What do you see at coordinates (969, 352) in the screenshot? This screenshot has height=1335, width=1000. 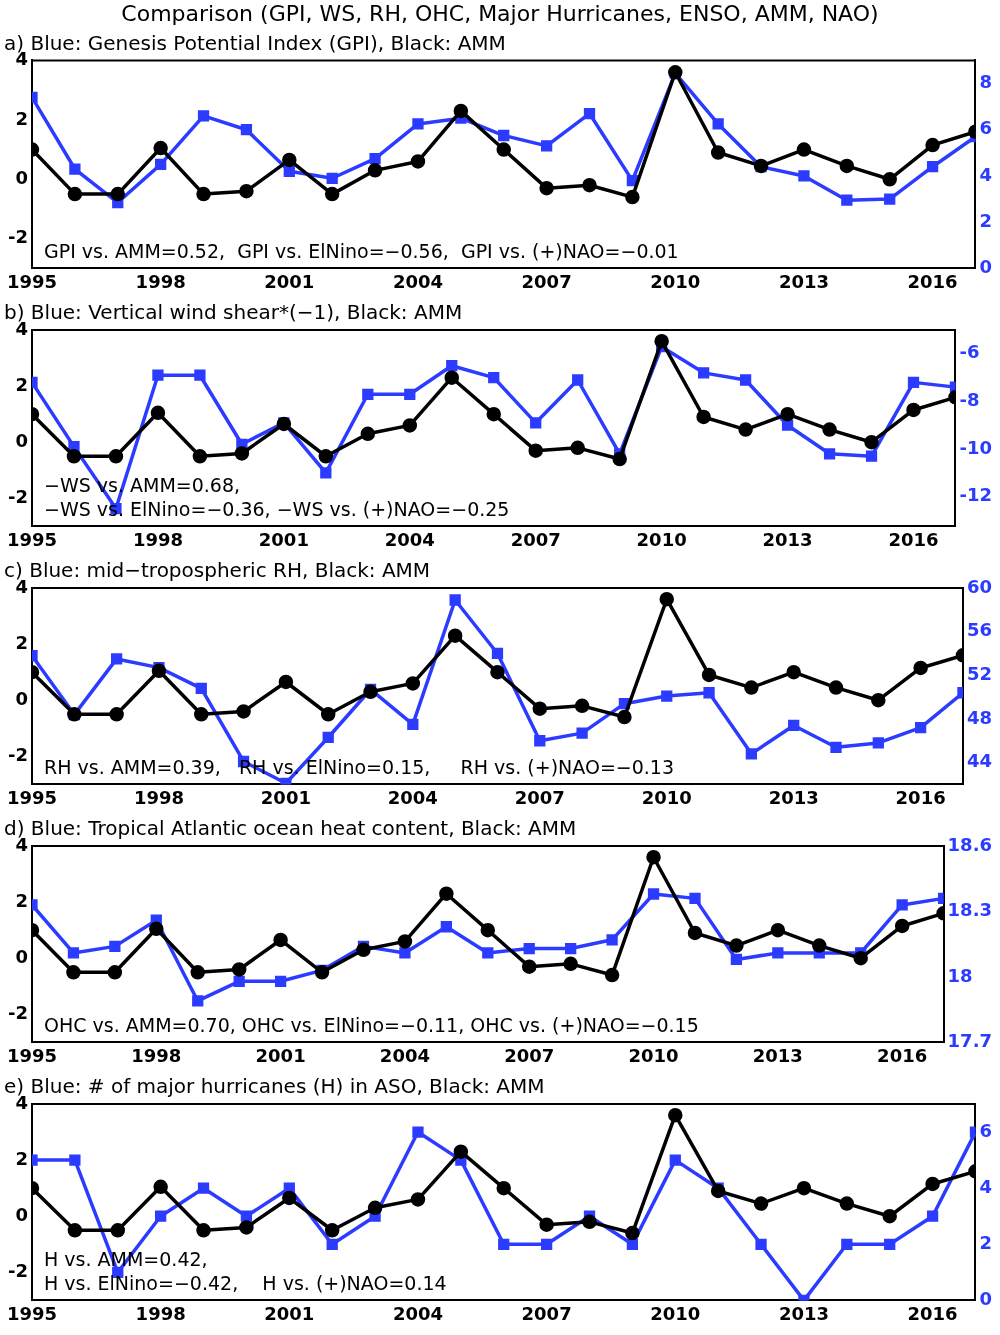 I see `y2-tick-label: -6` at bounding box center [969, 352].